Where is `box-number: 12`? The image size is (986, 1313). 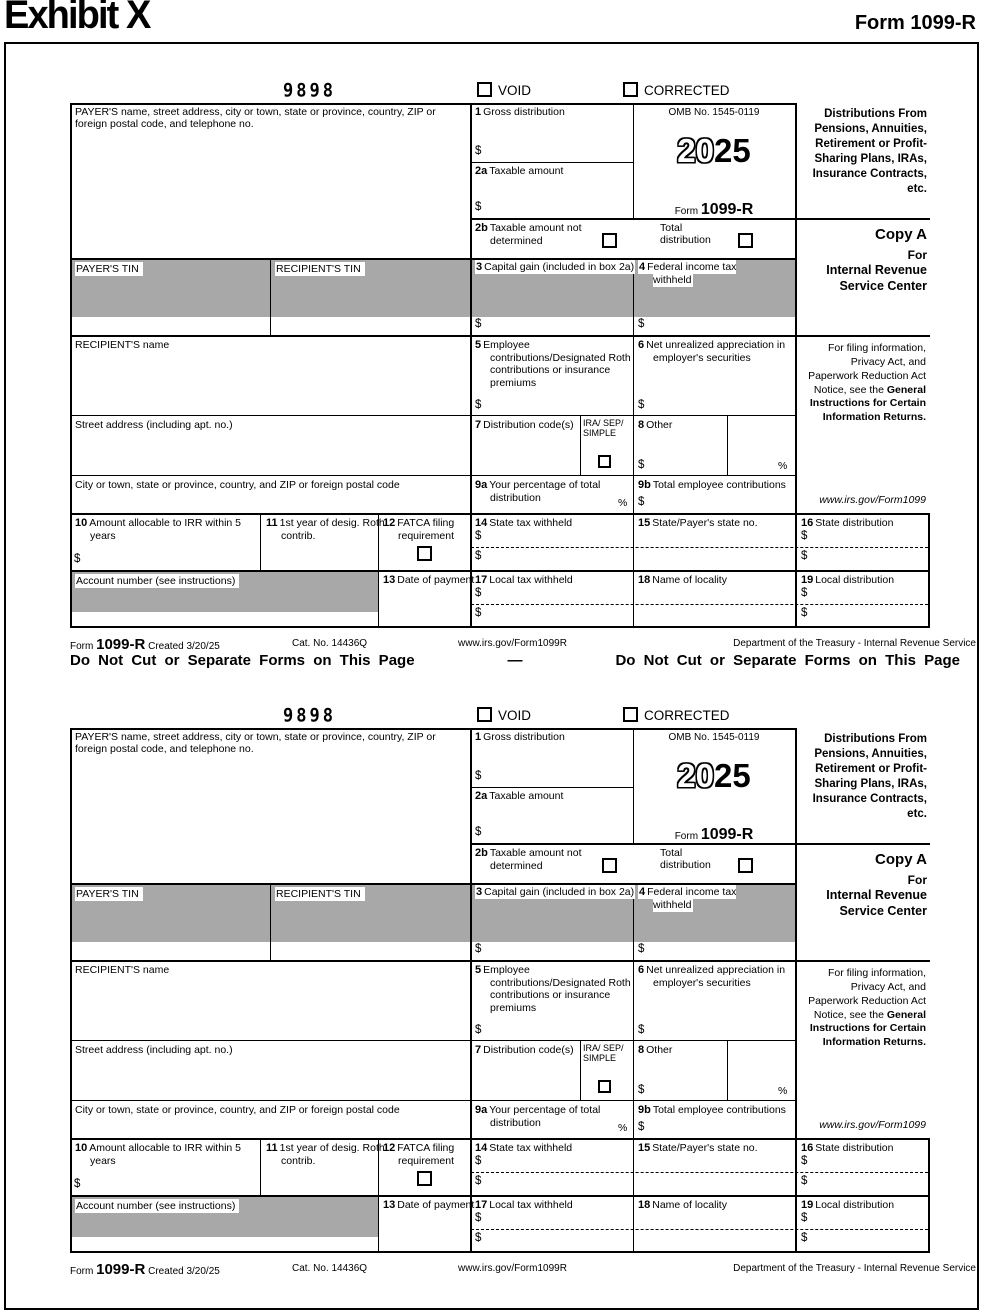 box-number: 12 is located at coordinates (389, 523).